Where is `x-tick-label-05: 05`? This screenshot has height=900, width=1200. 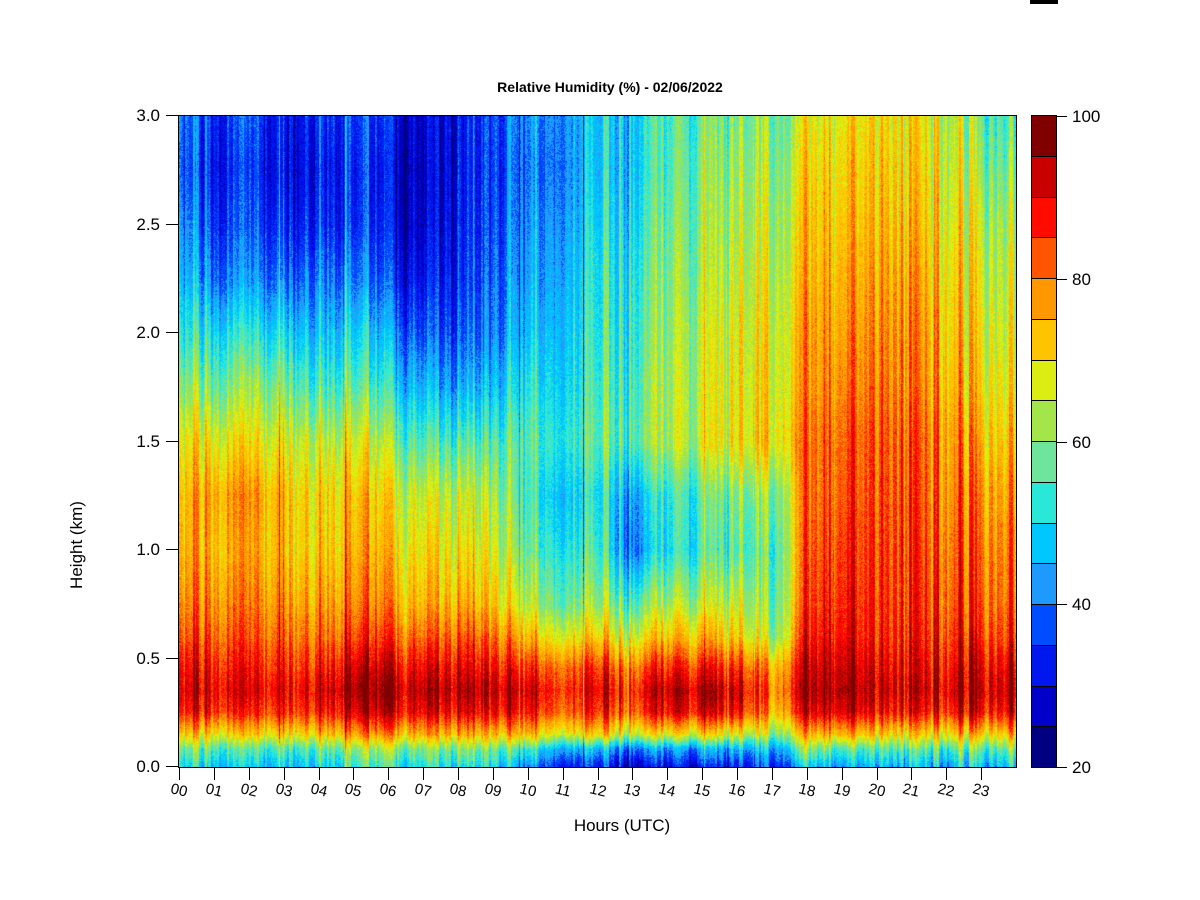 x-tick-label-05: 05 is located at coordinates (353, 790).